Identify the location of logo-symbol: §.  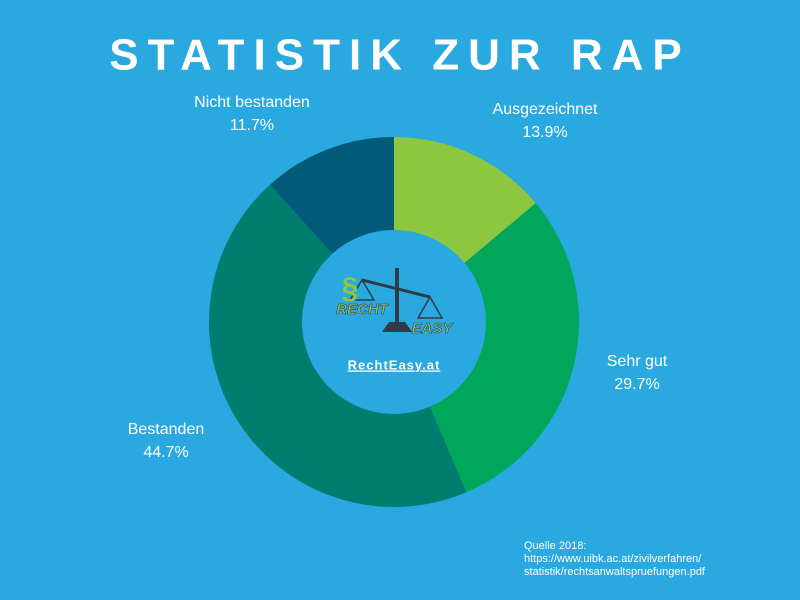
(350, 288).